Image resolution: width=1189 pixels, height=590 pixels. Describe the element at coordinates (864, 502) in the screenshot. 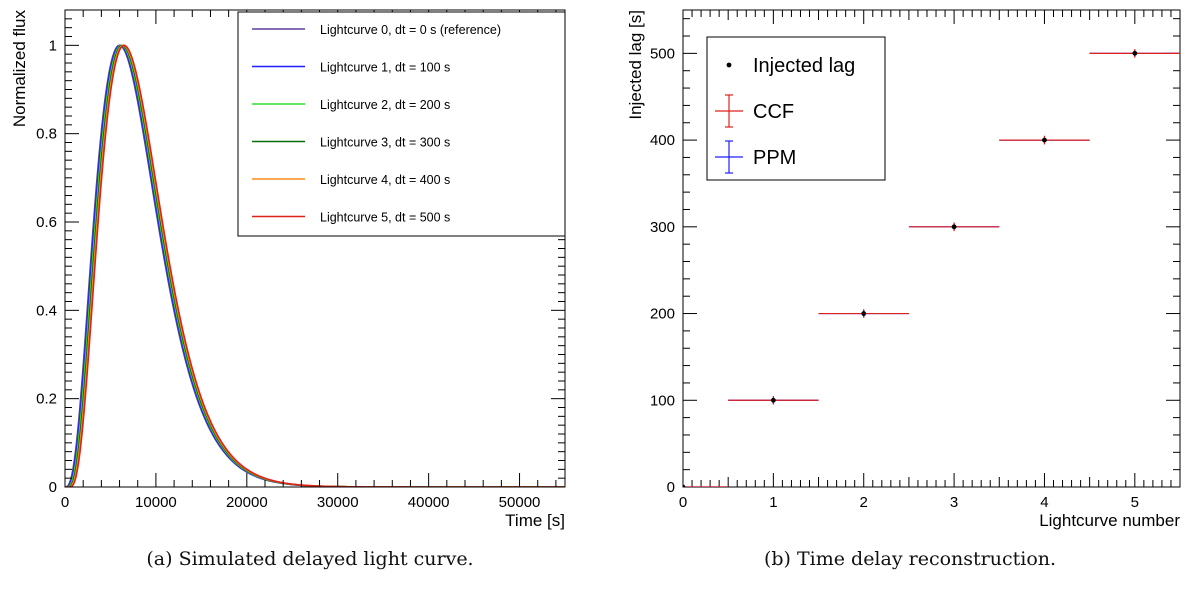

I see `x-tick-label: 2` at that location.